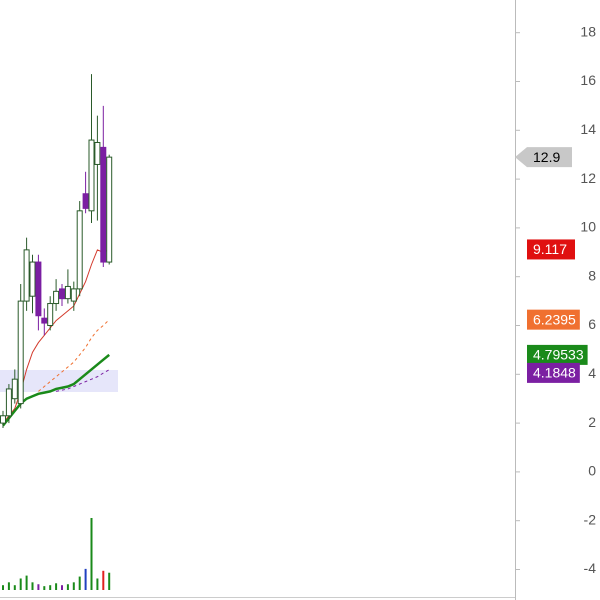 The width and height of the screenshot is (600, 600). I want to click on highlight-zone, so click(59, 381).